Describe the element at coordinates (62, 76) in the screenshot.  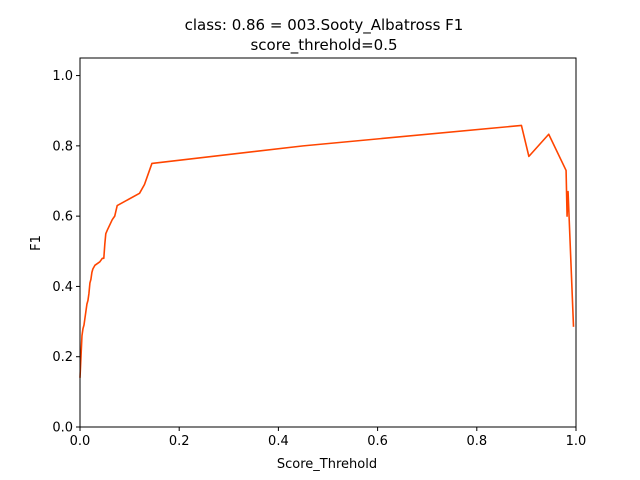
I see `y-tick-label-5: 1.0` at that location.